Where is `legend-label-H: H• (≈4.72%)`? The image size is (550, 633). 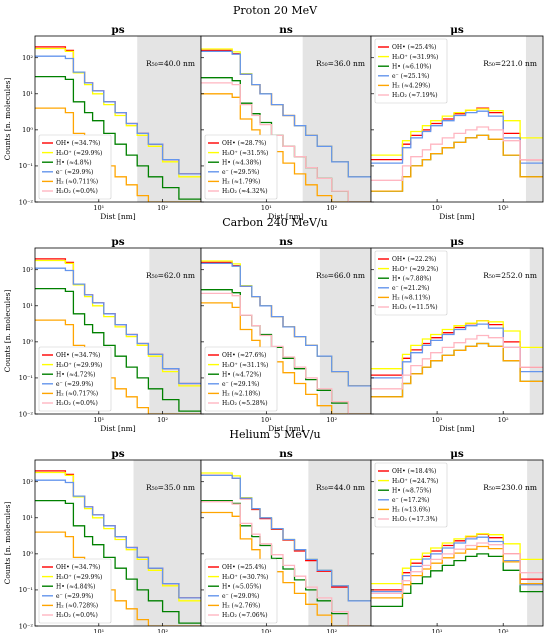 legend-label-H: H• (≈4.72%) is located at coordinates (241, 374).